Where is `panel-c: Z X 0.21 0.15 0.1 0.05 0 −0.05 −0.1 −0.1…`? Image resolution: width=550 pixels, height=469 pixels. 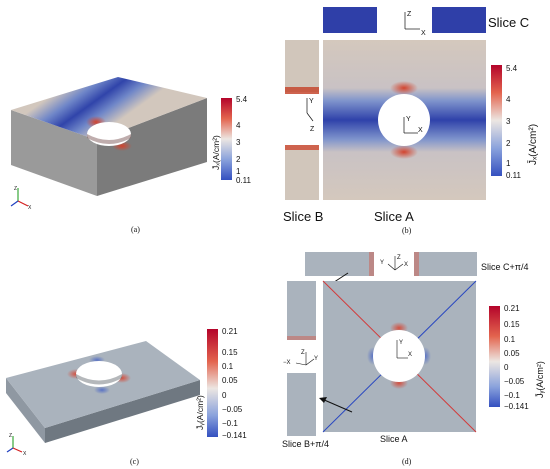 panel-c: Z X 0.21 0.15 0.1 0.05 0 −0.05 −0.1 −0.1… is located at coordinates (126, 396).